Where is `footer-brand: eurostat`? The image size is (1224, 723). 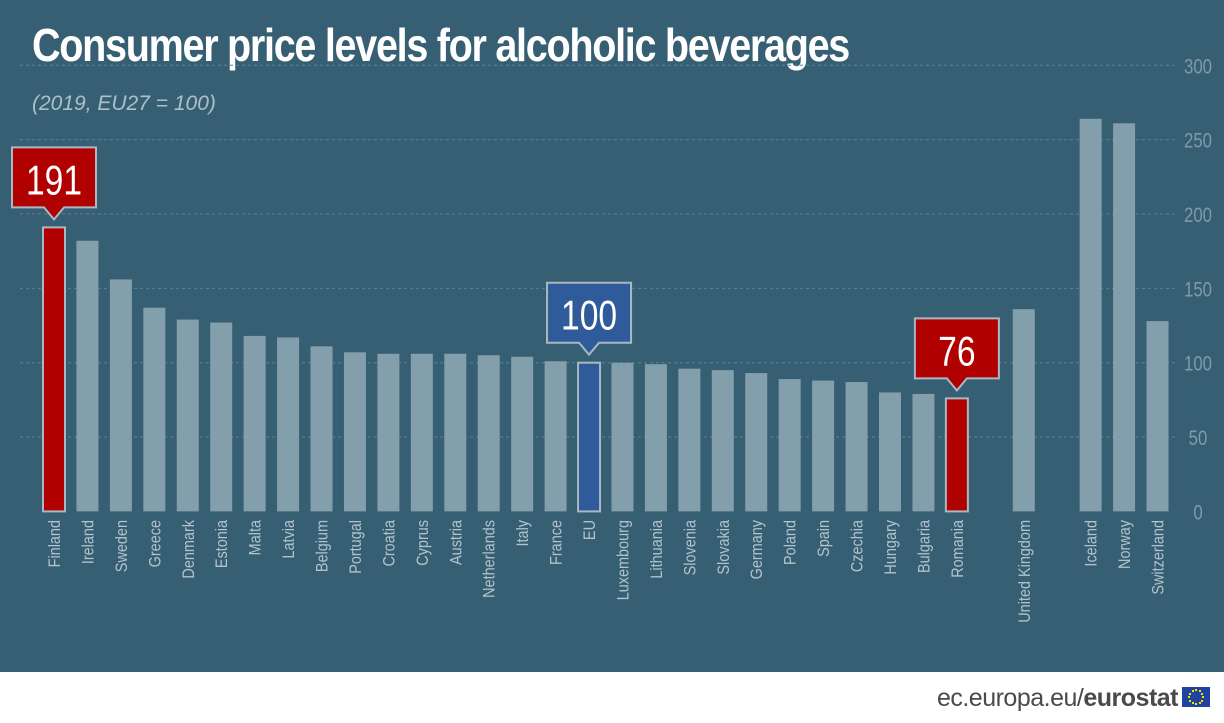
footer-brand: eurostat is located at coordinates (1130, 698).